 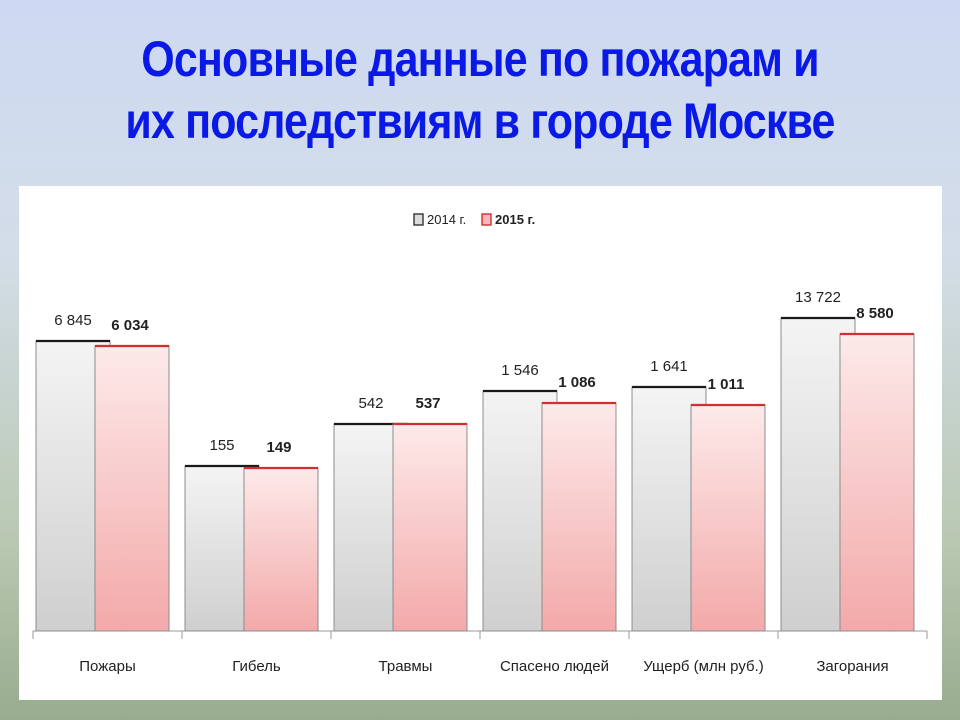 What do you see at coordinates (370, 403) in the screenshot?
I see `data-label-2014: 542` at bounding box center [370, 403].